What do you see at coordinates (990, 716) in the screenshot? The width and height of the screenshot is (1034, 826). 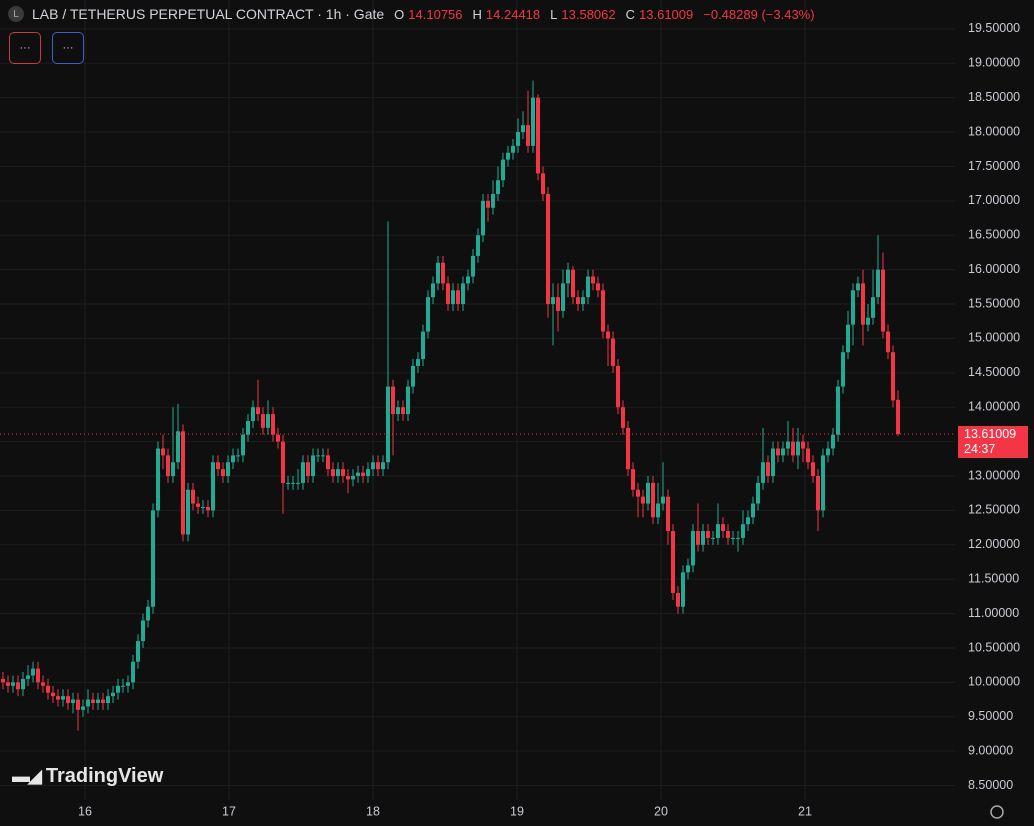 I see `y-tick-label: 9.50000` at bounding box center [990, 716].